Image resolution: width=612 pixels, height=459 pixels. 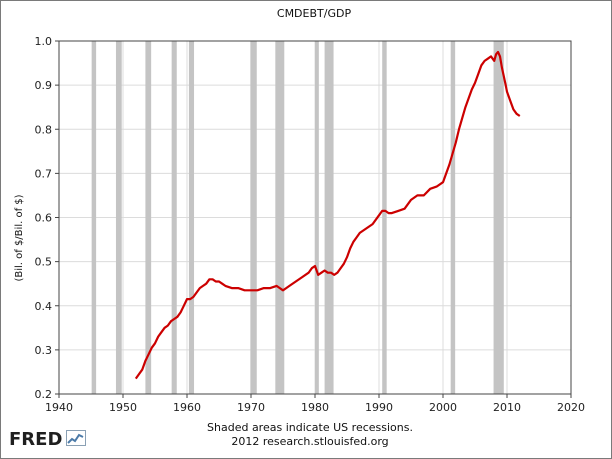 What do you see at coordinates (310, 427) in the screenshot?
I see `recession-note: Shaded areas indicate US recessions.` at bounding box center [310, 427].